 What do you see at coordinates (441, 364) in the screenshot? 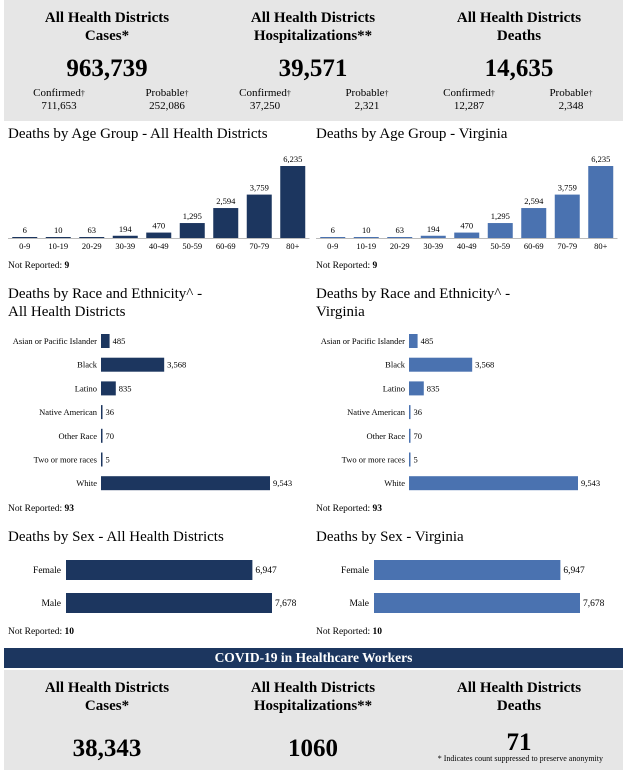
I see `bar-black` at bounding box center [441, 364].